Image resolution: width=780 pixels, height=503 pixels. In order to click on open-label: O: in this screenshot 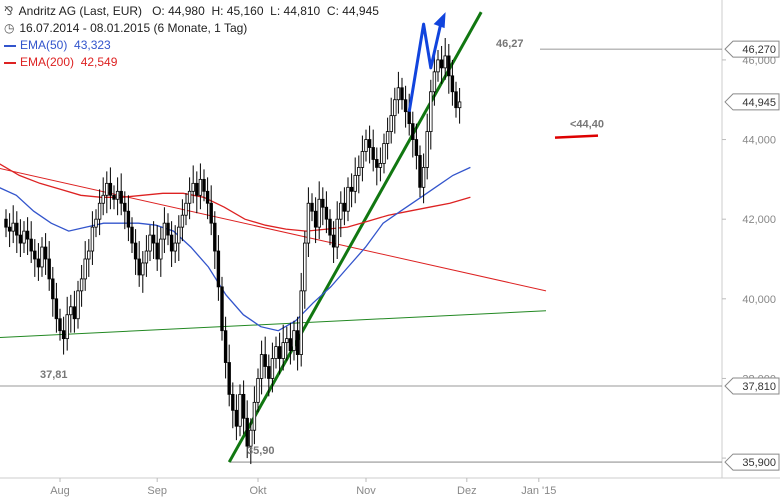, I will do `click(158, 11)`.